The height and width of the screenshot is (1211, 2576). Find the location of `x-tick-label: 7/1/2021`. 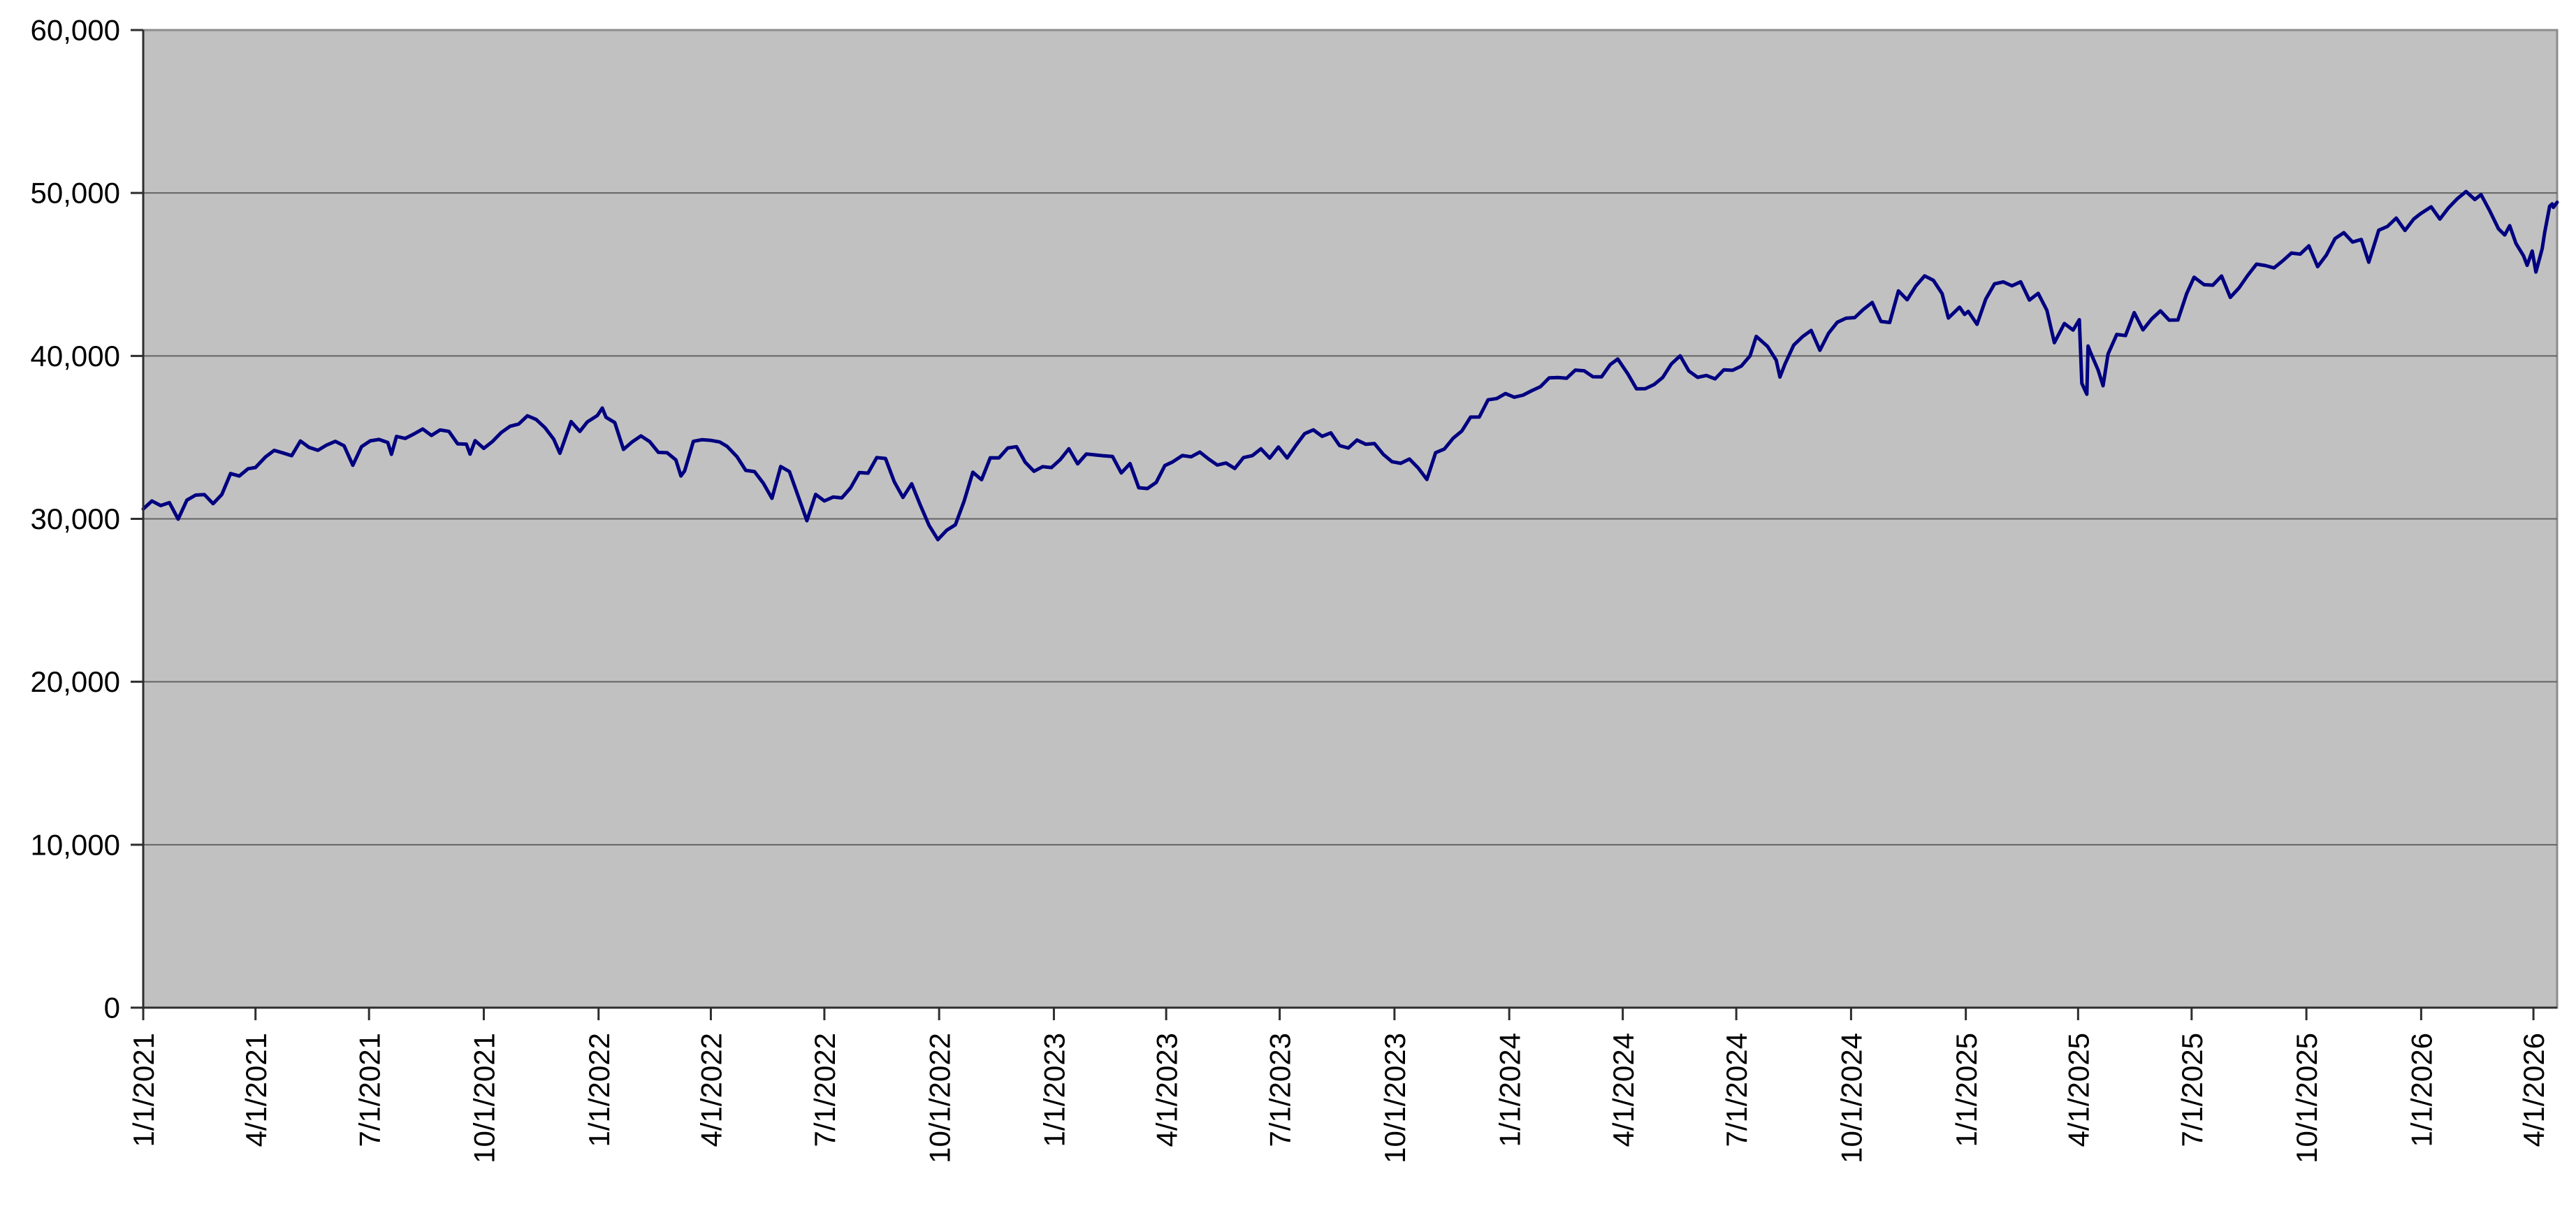

x-tick-label: 7/1/2021 is located at coordinates (369, 1090).